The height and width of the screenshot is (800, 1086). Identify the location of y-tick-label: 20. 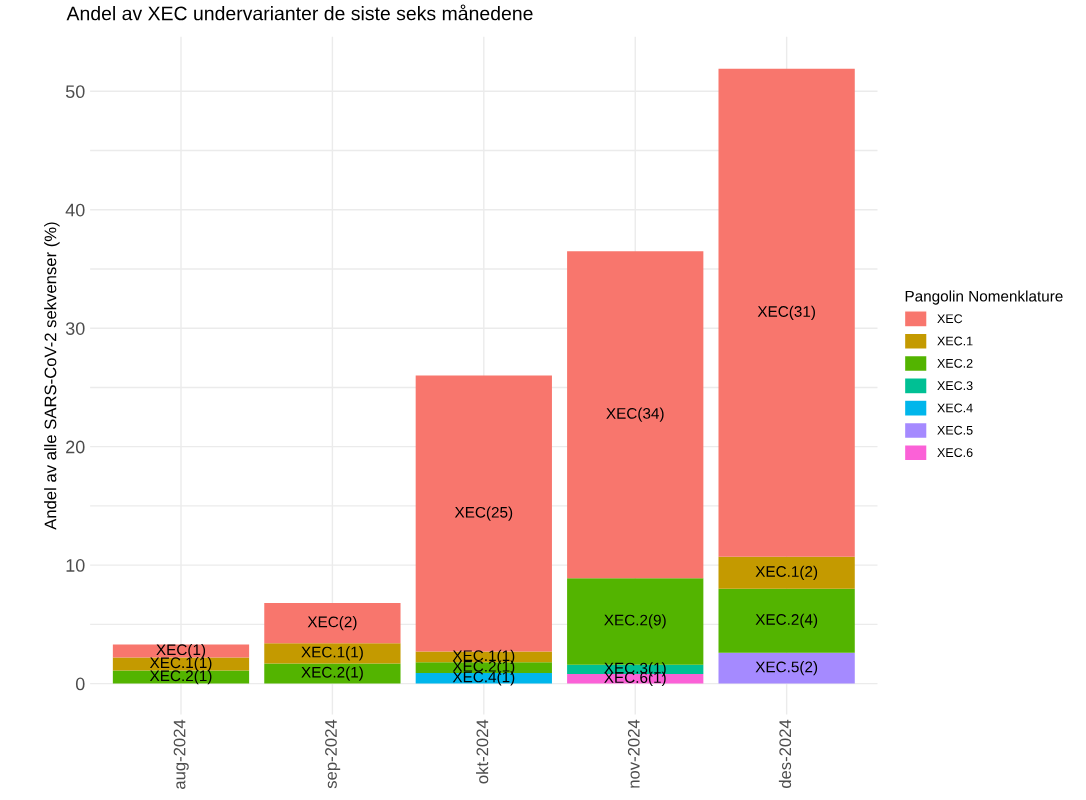
(75, 447).